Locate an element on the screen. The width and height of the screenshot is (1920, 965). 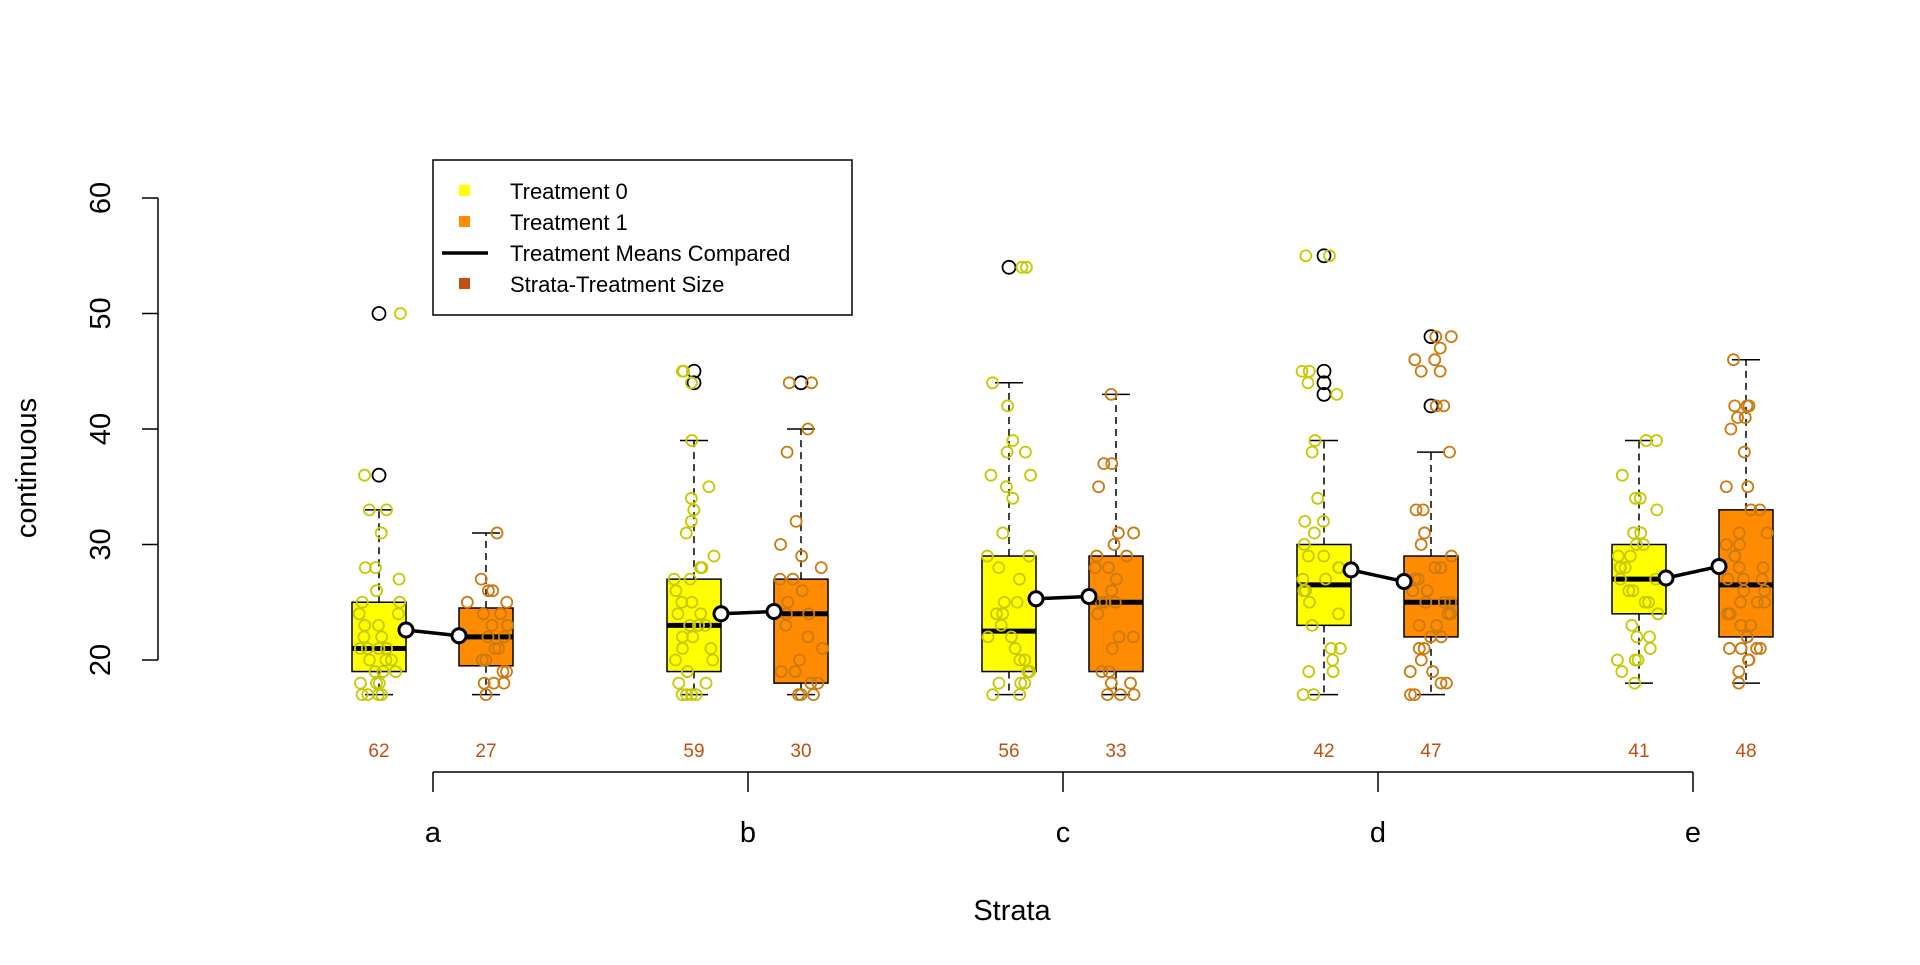
mean-compare-line-b is located at coordinates (747, 612).